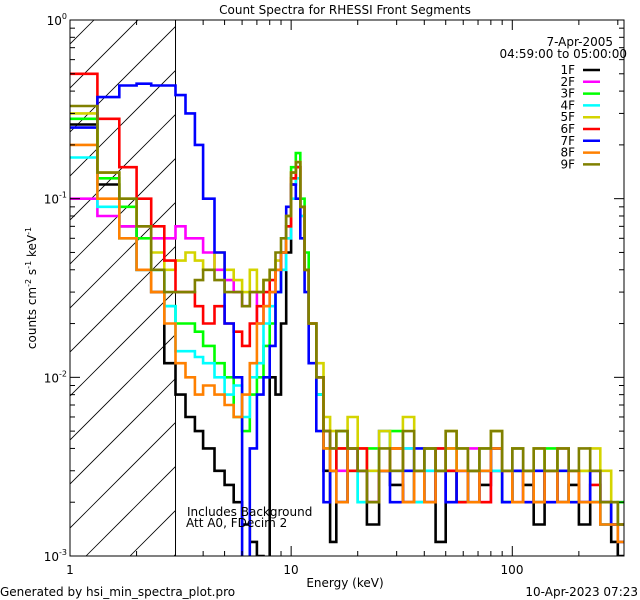  I want to click on annotation: Att A0, FDecim 2, so click(236, 523).